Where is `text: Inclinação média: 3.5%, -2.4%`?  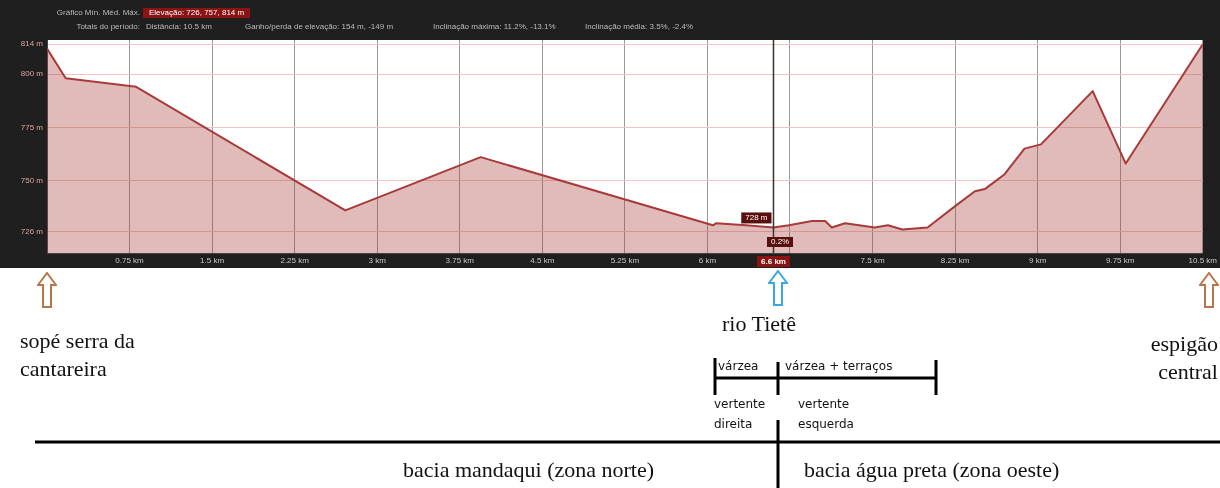 text: Inclinação média: 3.5%, -2.4% is located at coordinates (639, 27).